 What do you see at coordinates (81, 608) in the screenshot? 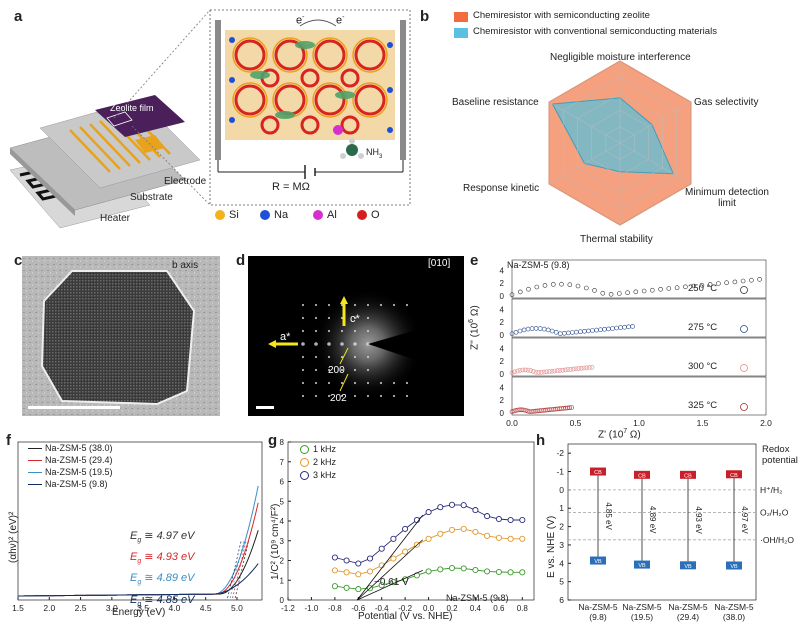
I see `tauc-xtick: 2.5` at bounding box center [81, 608].